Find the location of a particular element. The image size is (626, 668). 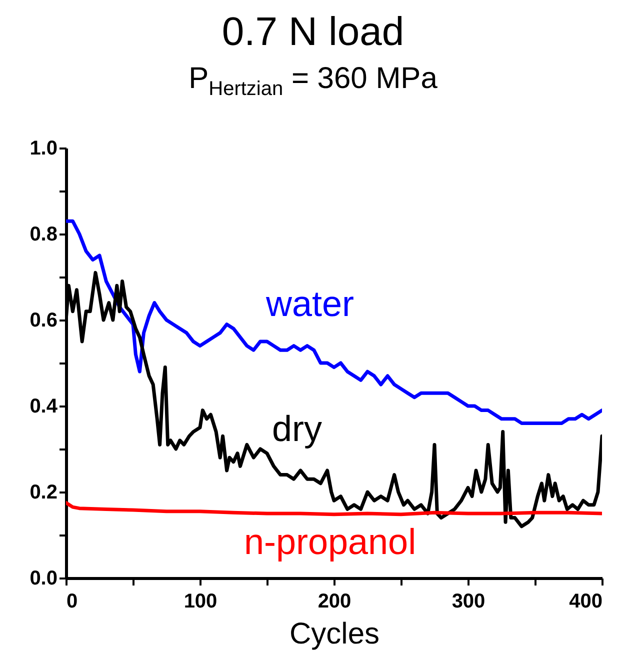

line-series is located at coordinates (334, 508).